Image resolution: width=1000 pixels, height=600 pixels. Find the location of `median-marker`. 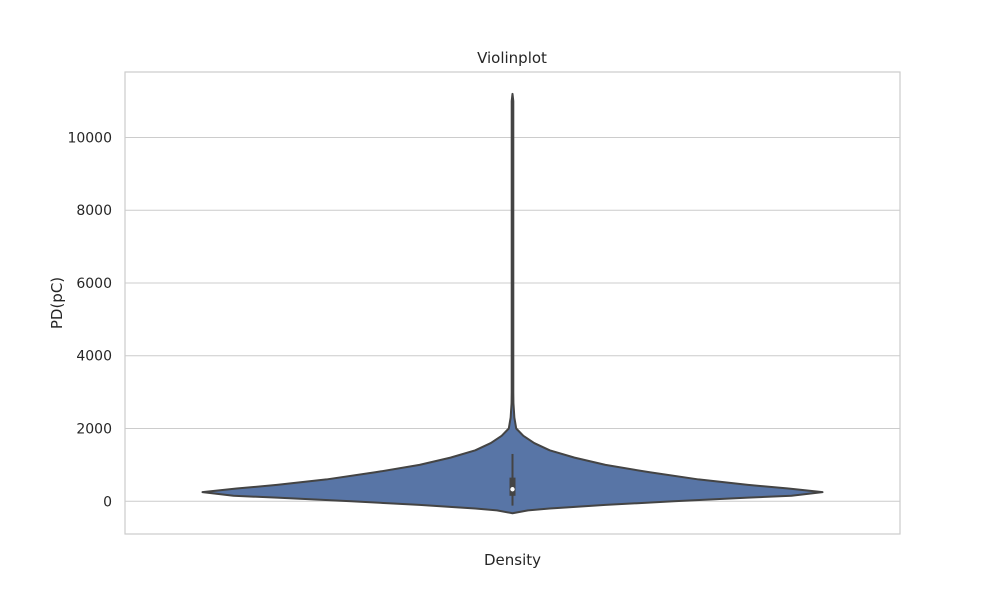

median-marker is located at coordinates (512, 489).